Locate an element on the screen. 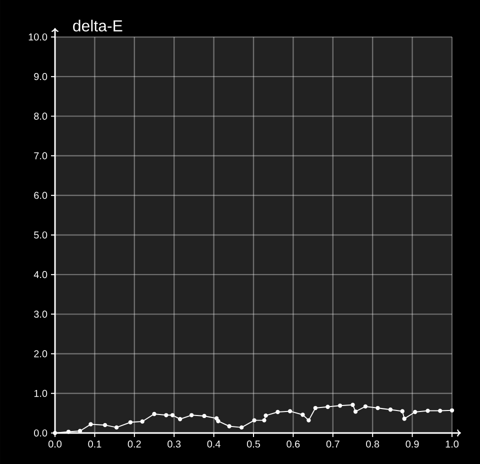 This screenshot has width=480, height=464. y-tick-label: 3.0 is located at coordinates (41, 314).